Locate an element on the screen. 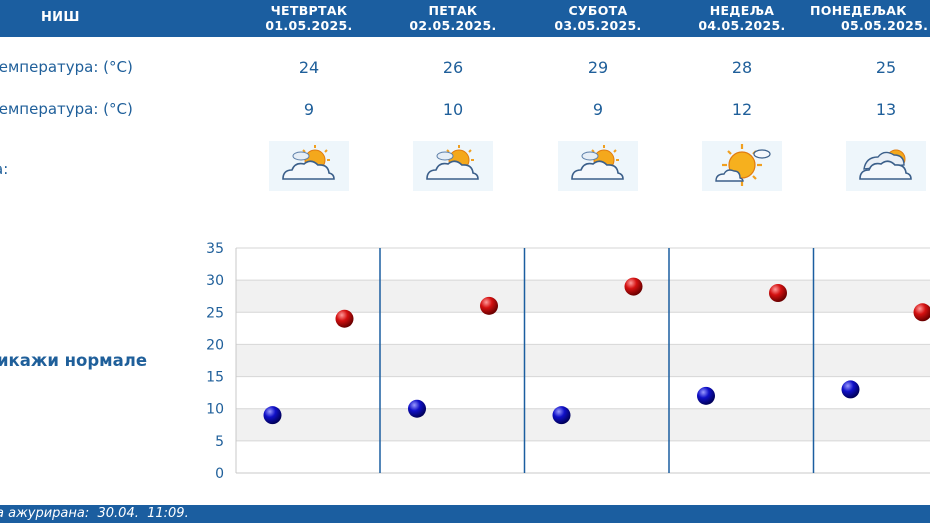 This screenshot has height=525, width=930. day-header-5: ПОНЕДЕЉАК 05.05.2025. is located at coordinates (870, 18).